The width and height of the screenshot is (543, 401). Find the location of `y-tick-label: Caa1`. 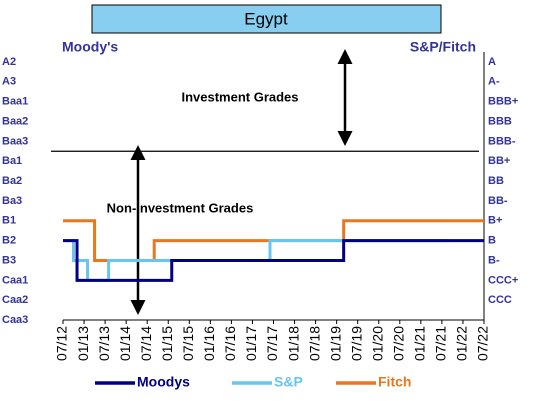

y-tick-label: Caa1 is located at coordinates (15, 280).